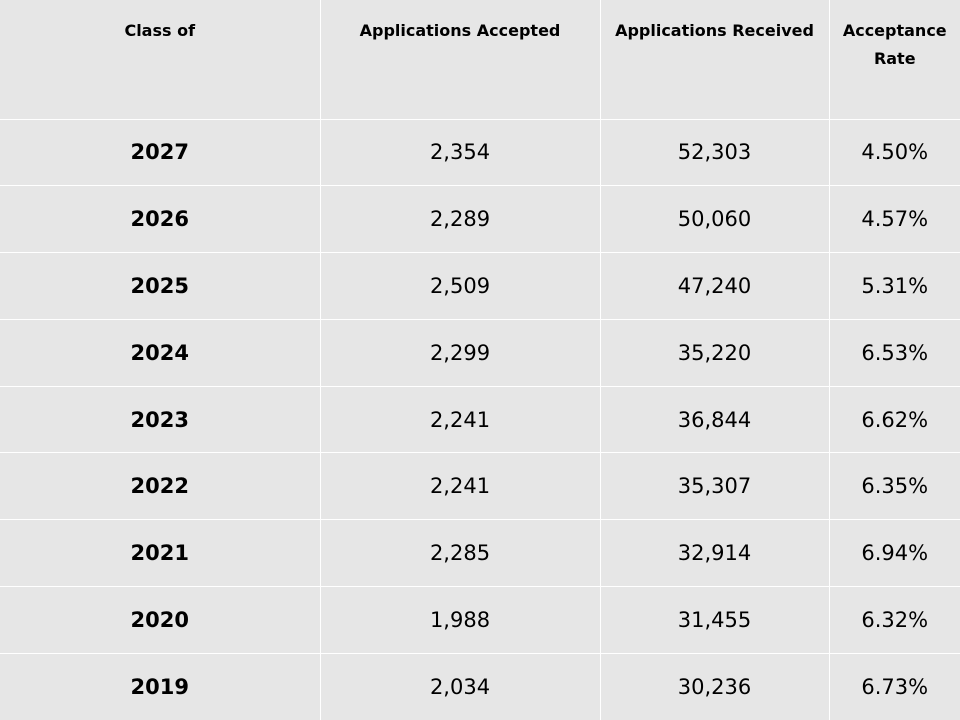 The image size is (960, 720). What do you see at coordinates (894, 553) in the screenshot?
I see `cell-acceptance-rate: 6.94%` at bounding box center [894, 553].